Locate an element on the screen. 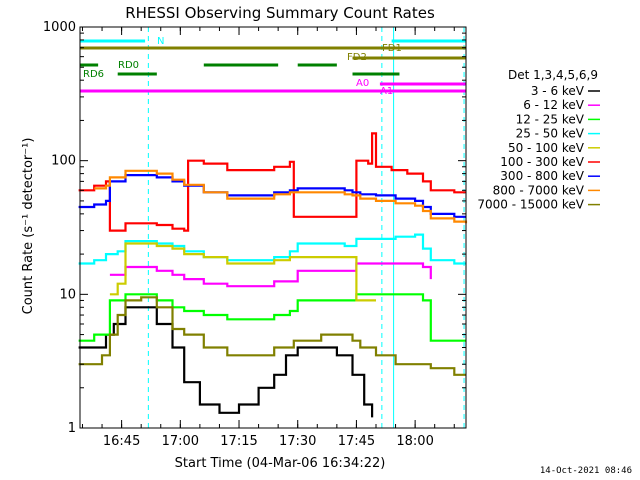 The image size is (640, 480). legend-label-6: 300 - 800 keV is located at coordinates (542, 176).